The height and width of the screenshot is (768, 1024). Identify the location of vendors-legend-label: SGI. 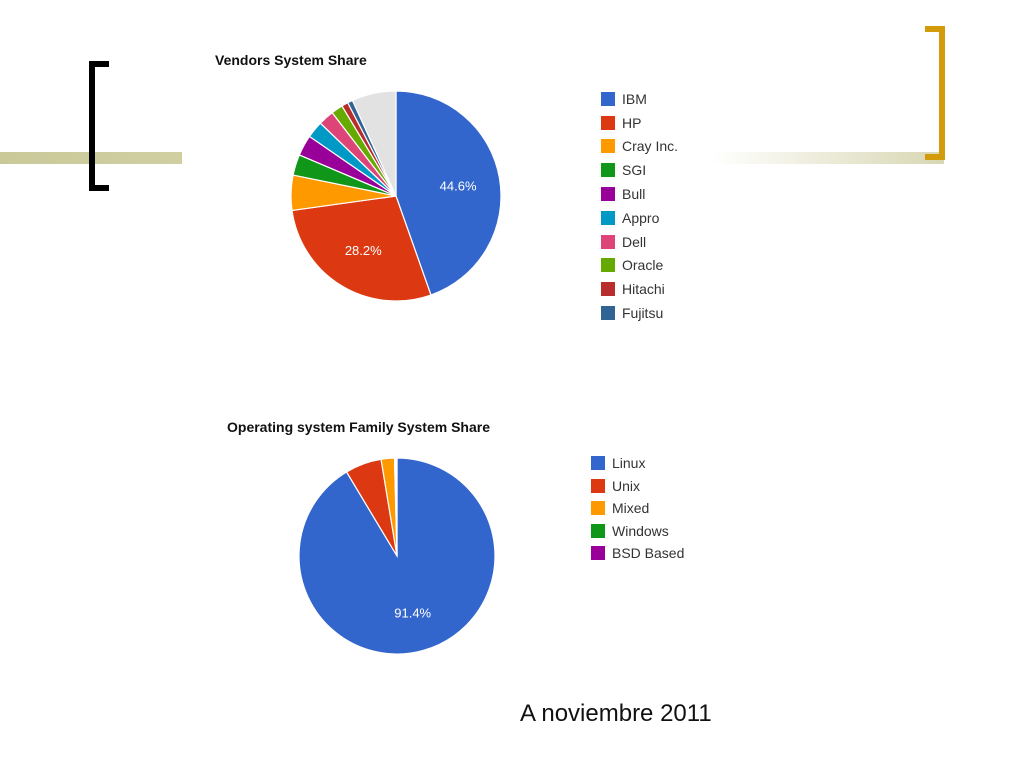
(634, 170).